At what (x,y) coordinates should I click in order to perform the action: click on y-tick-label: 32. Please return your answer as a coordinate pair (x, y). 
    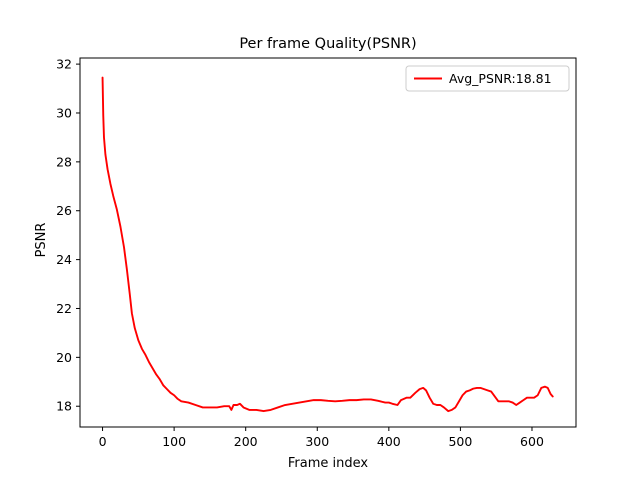
    Looking at the image, I should click on (64, 64).